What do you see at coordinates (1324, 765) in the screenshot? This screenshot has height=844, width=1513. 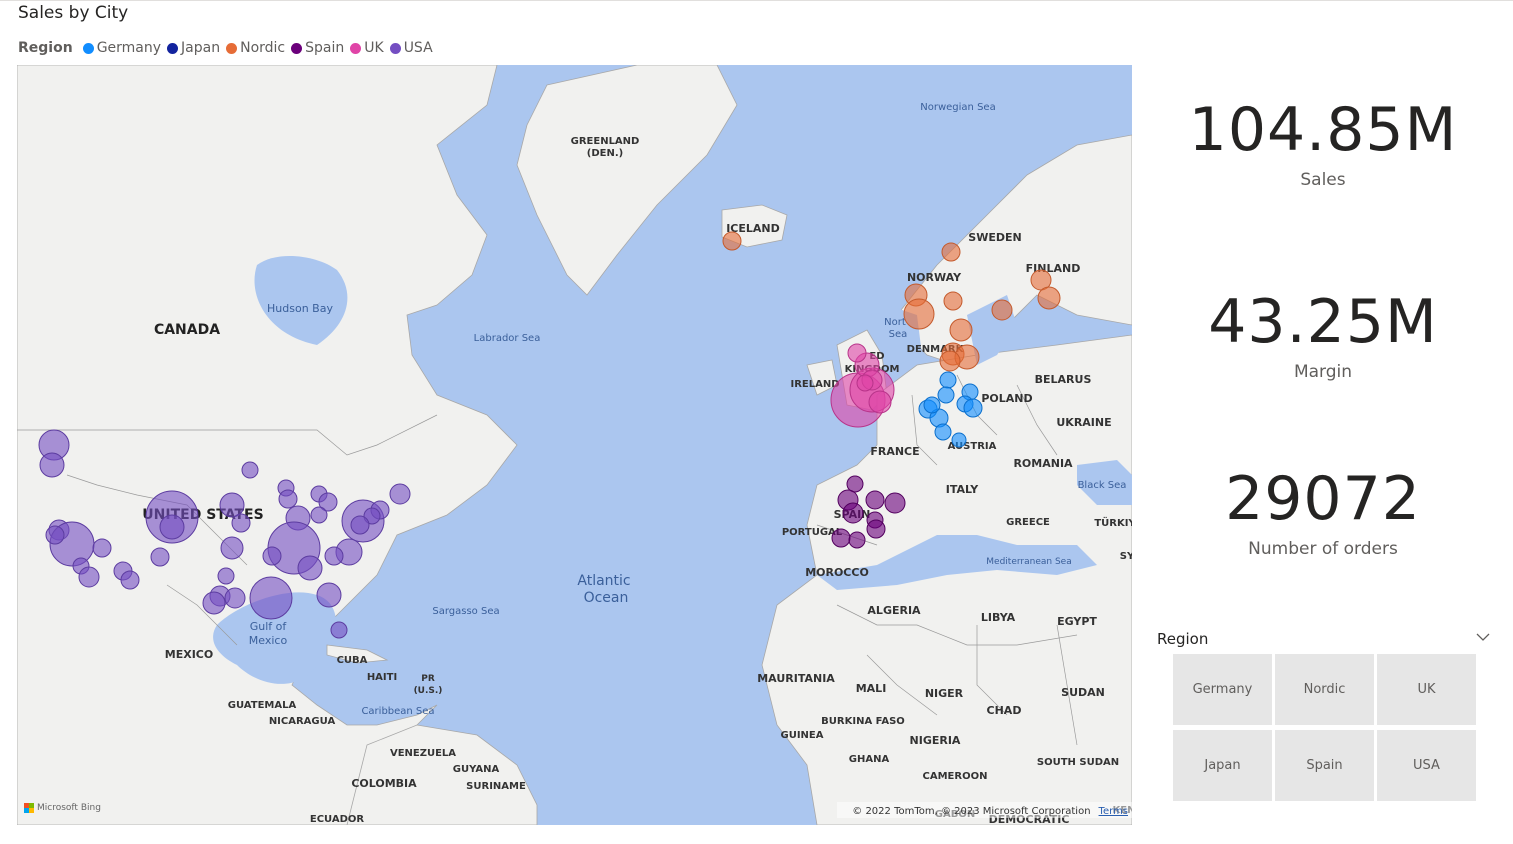 I see `slicer-tile-spain: Spain` at bounding box center [1324, 765].